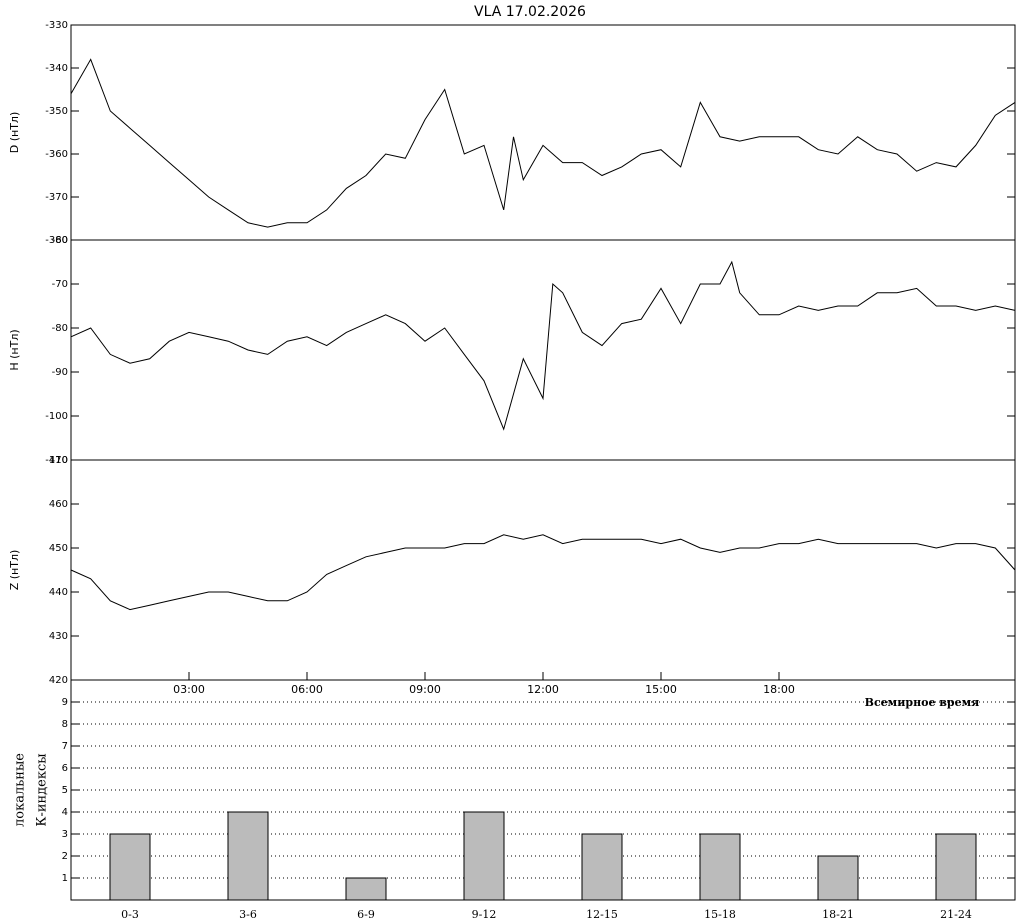 This screenshot has height=921, width=1024. What do you see at coordinates (65, 856) in the screenshot?
I see `y-tick-label: 2` at bounding box center [65, 856].